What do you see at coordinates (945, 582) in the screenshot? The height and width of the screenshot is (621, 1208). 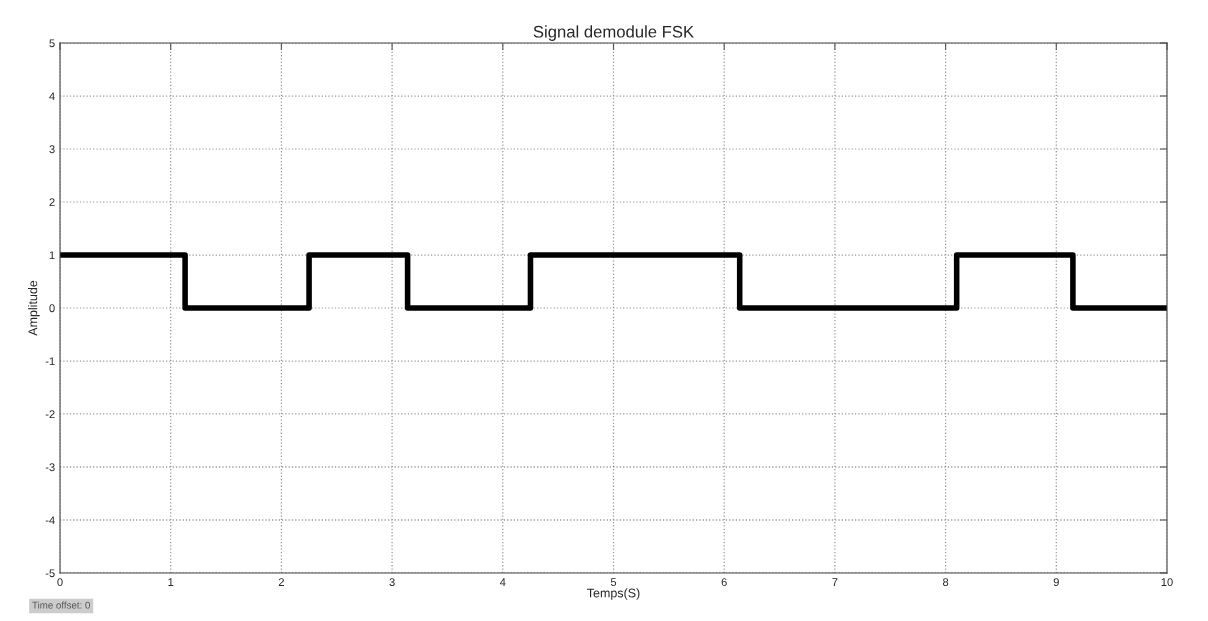 I see `x-tick-label: 8` at bounding box center [945, 582].